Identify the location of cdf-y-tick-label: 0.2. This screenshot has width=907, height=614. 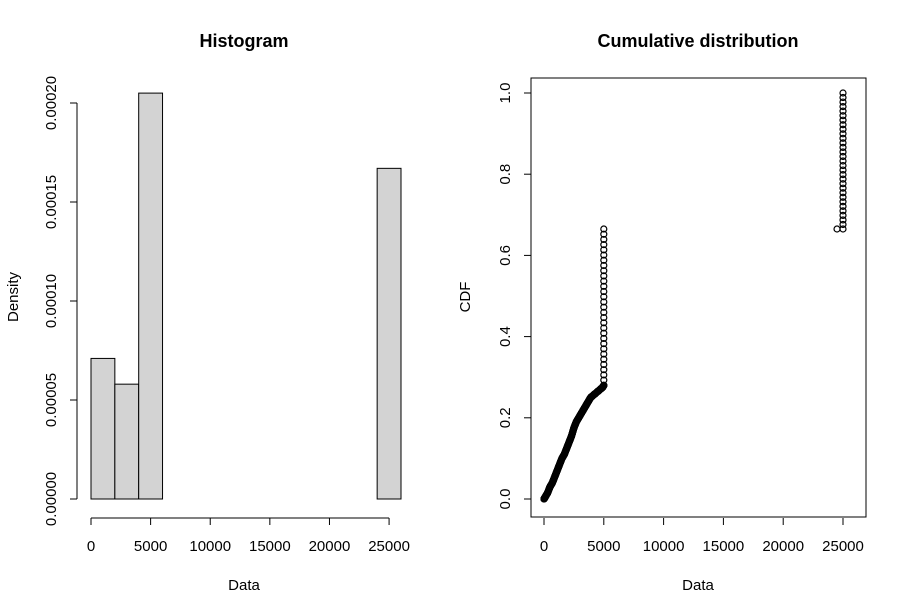
(505, 417).